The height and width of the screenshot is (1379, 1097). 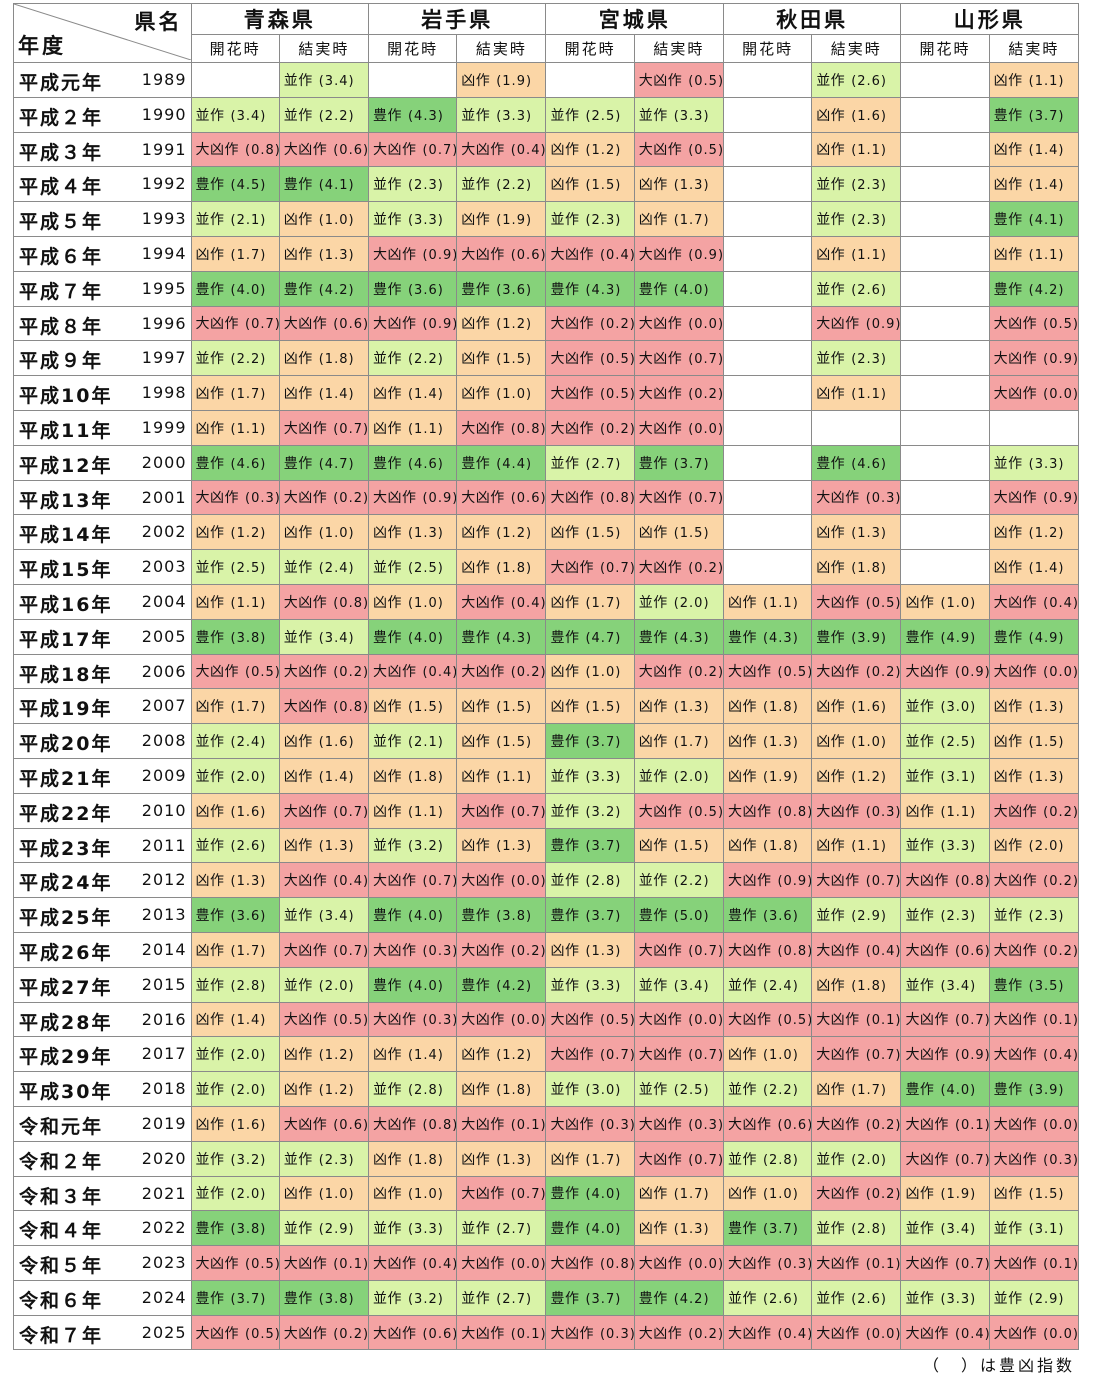 What do you see at coordinates (412, 636) in the screenshot?
I see `harvest-cell: 豊作 (4.0)` at bounding box center [412, 636].